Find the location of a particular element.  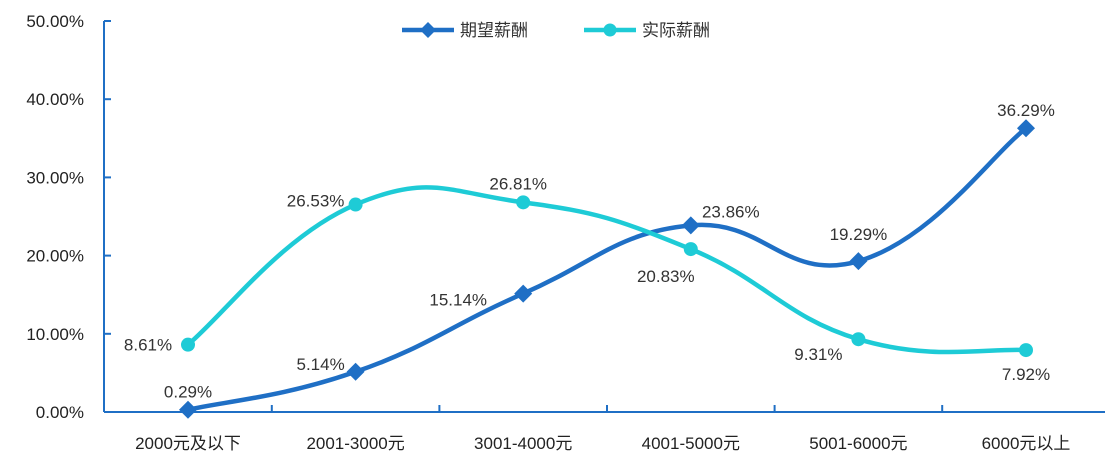

x-tick-label: 5001-6000元 is located at coordinates (858, 443).